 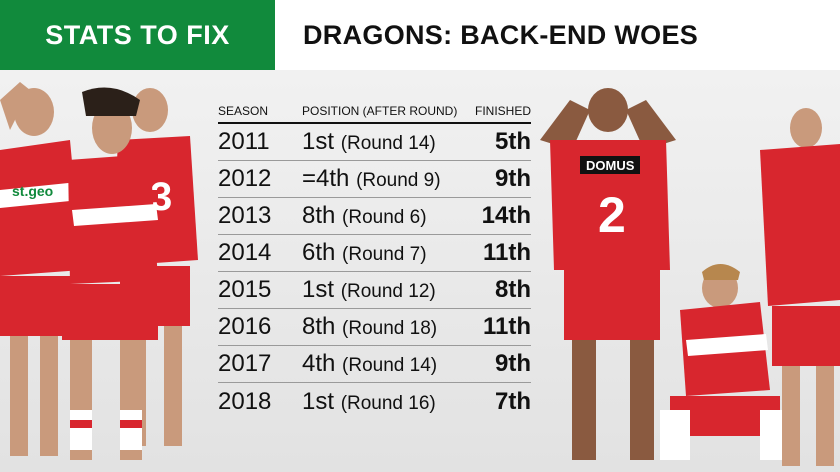 I want to click on table-row: 2016 8th (Round 18) 11th, so click(x=374, y=327).